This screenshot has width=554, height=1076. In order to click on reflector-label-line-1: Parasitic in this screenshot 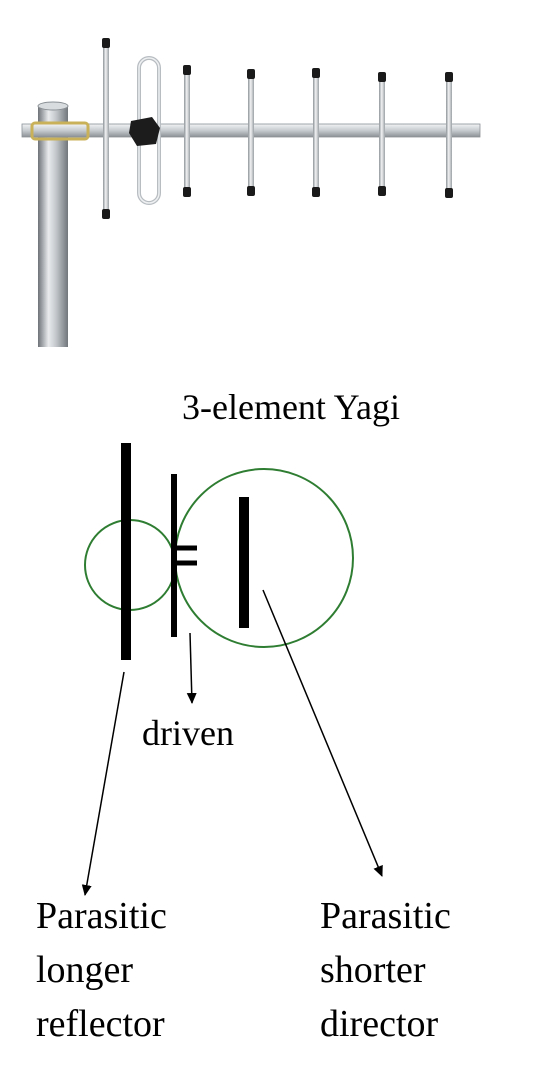, I will do `click(101, 916)`.